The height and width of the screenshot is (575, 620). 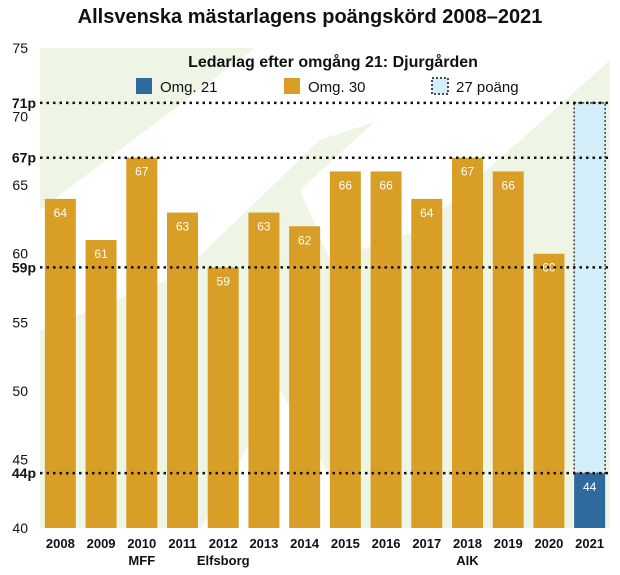 I want to click on reference-label-44p: 44p, so click(x=24, y=473).